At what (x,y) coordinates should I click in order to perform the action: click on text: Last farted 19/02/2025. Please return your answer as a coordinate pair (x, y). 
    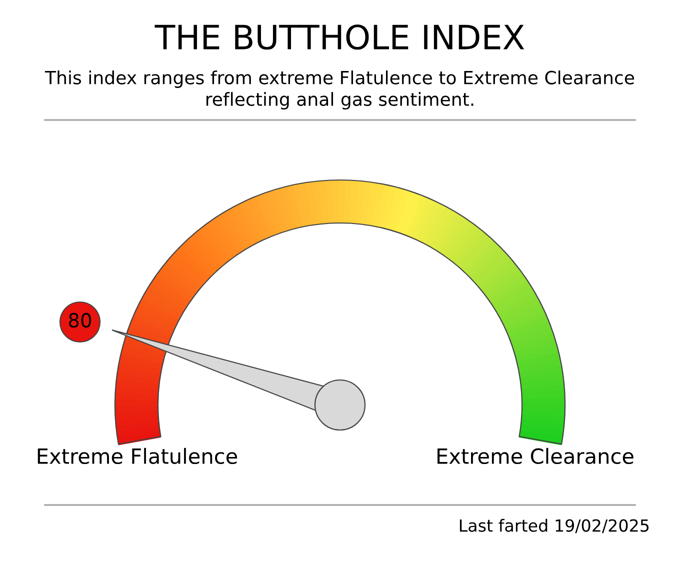
    Looking at the image, I should click on (554, 526).